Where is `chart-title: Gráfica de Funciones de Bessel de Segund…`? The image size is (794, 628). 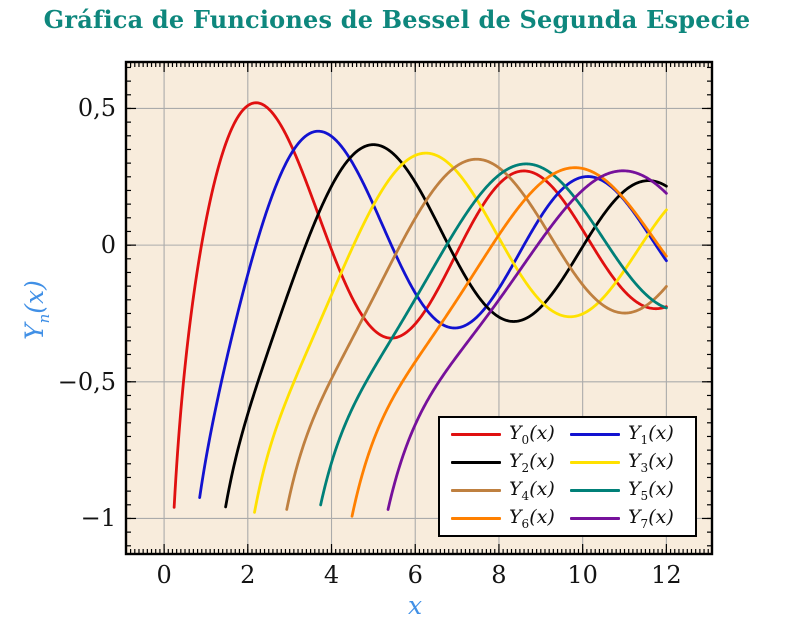 chart-title: Gráfica de Funciones de Bessel de Segund… is located at coordinates (397, 19).